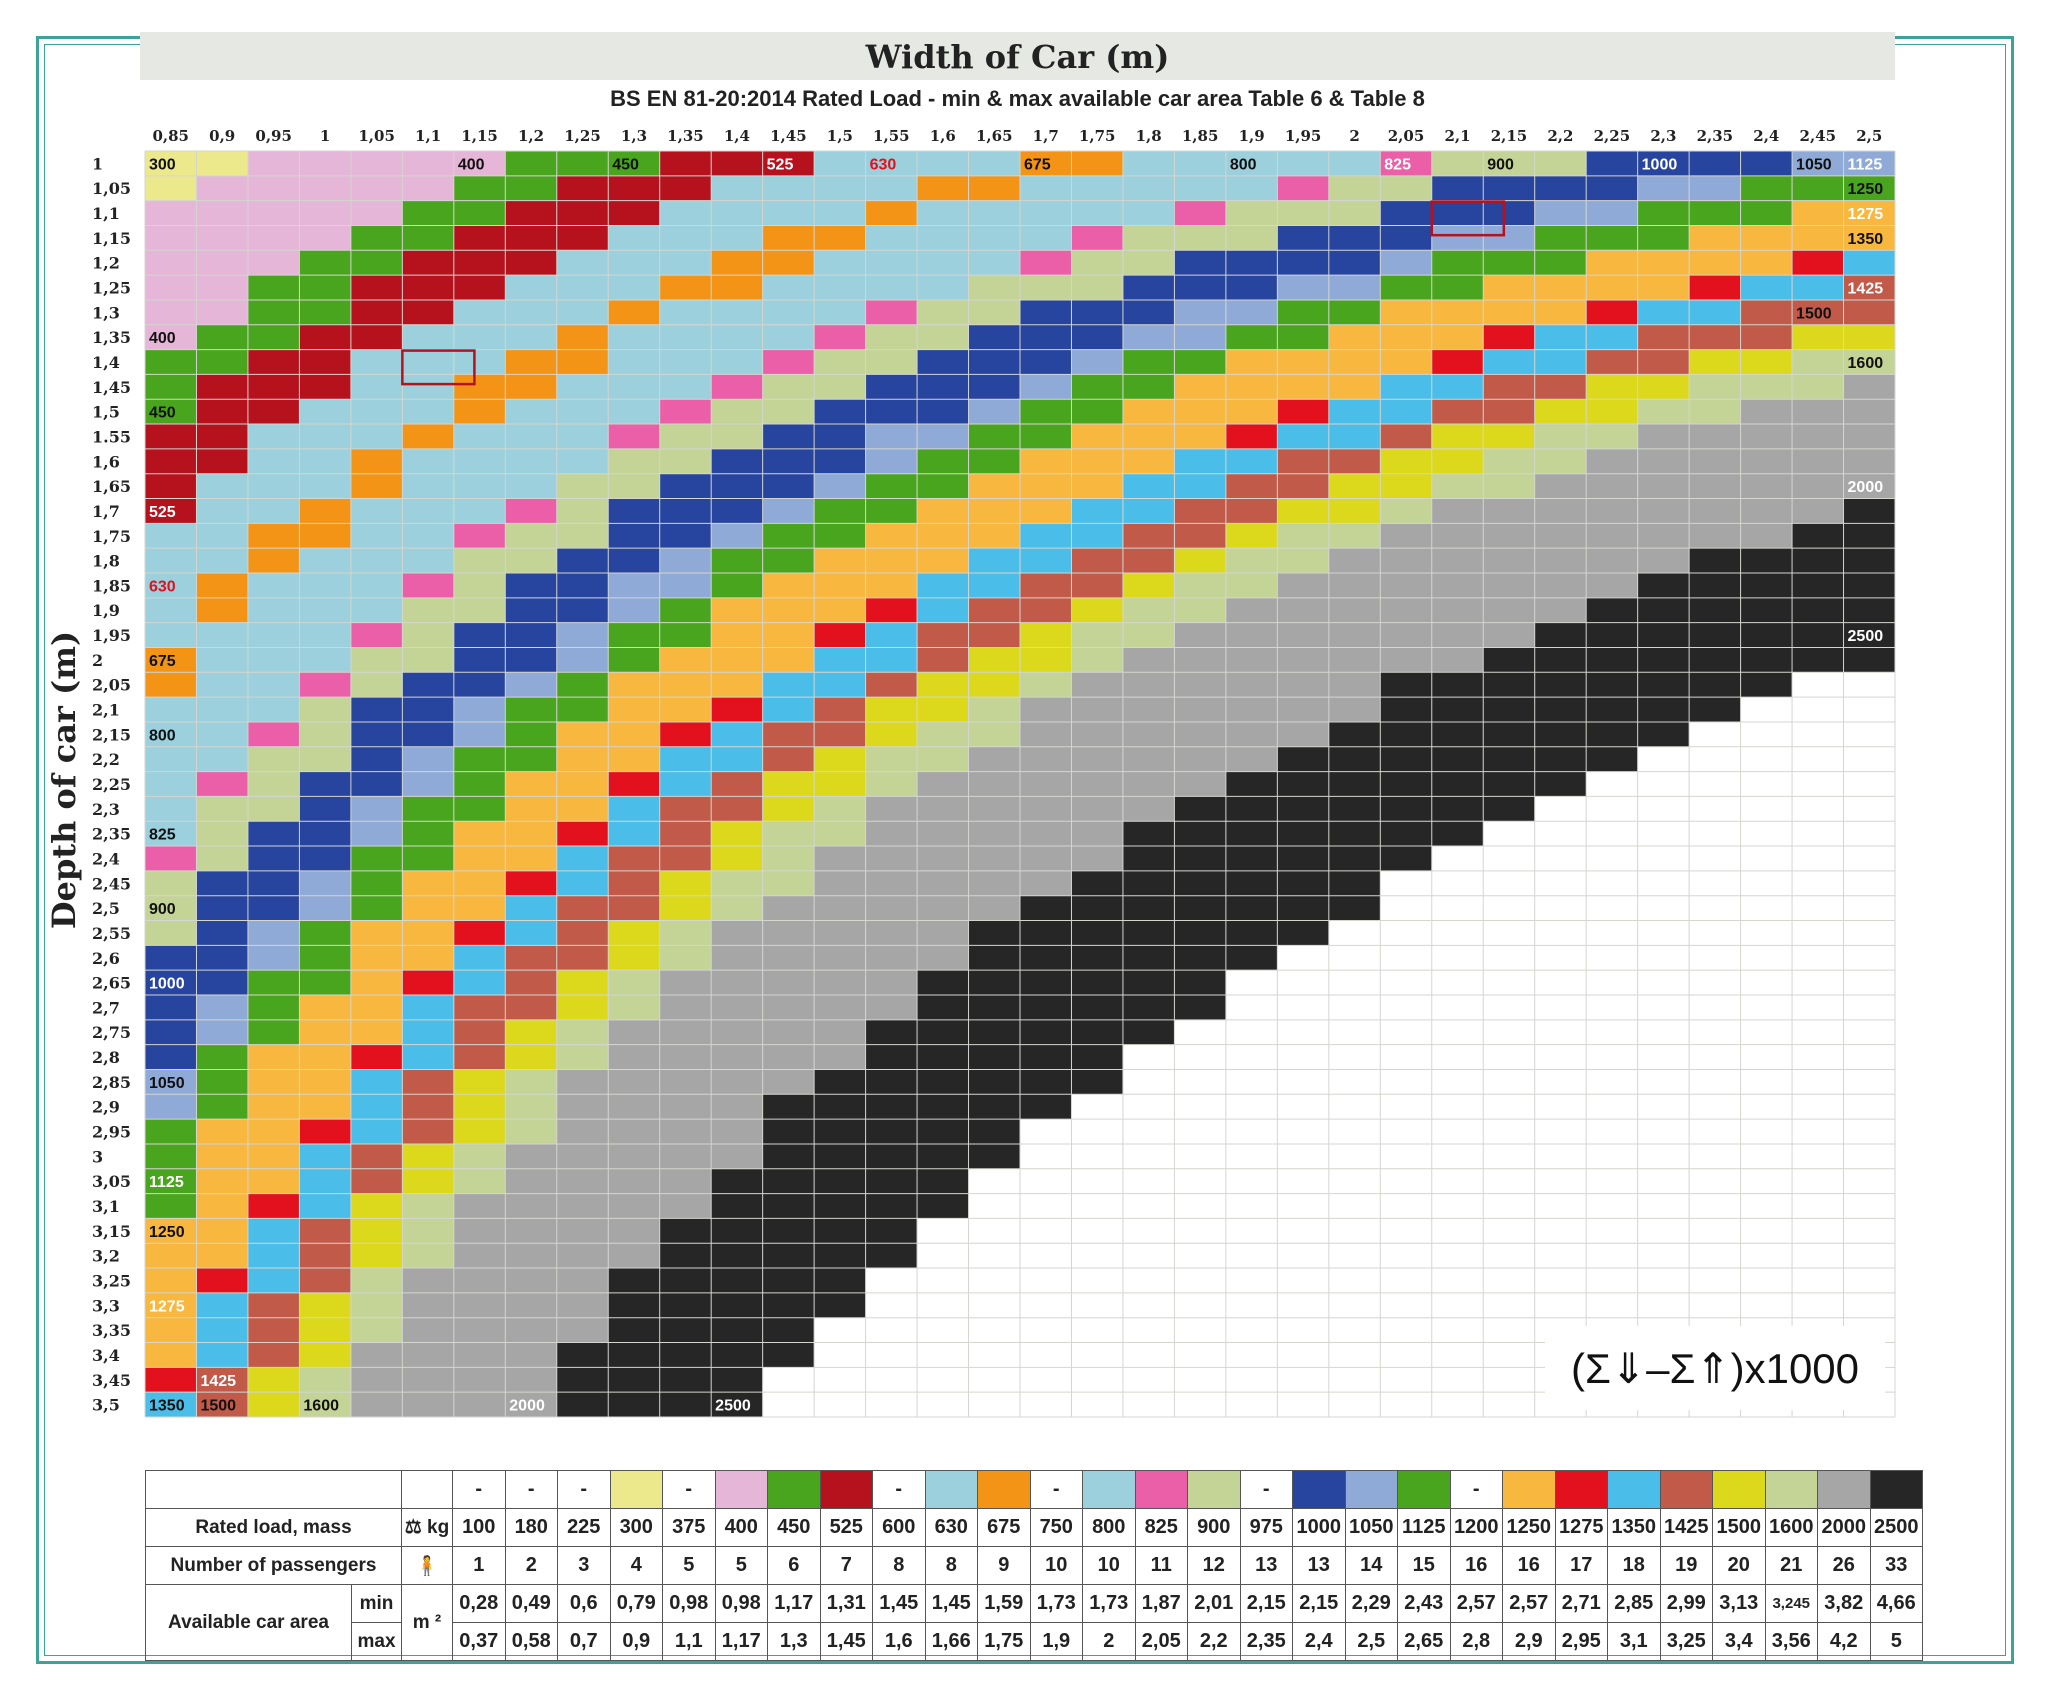 This screenshot has height=1689, width=2048. Describe the element at coordinates (951, 1527) in the screenshot. I see `legend-kg: 630` at that location.